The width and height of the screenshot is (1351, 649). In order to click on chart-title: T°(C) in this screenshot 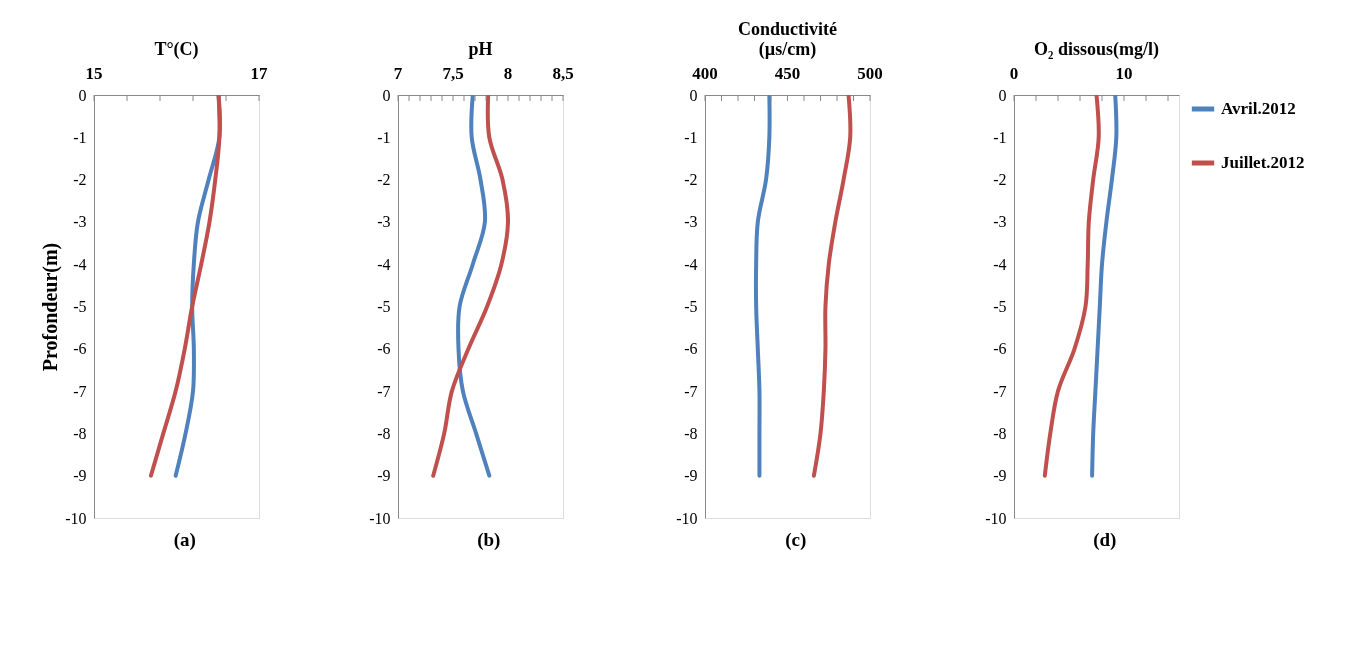, I will do `click(176, 49)`.